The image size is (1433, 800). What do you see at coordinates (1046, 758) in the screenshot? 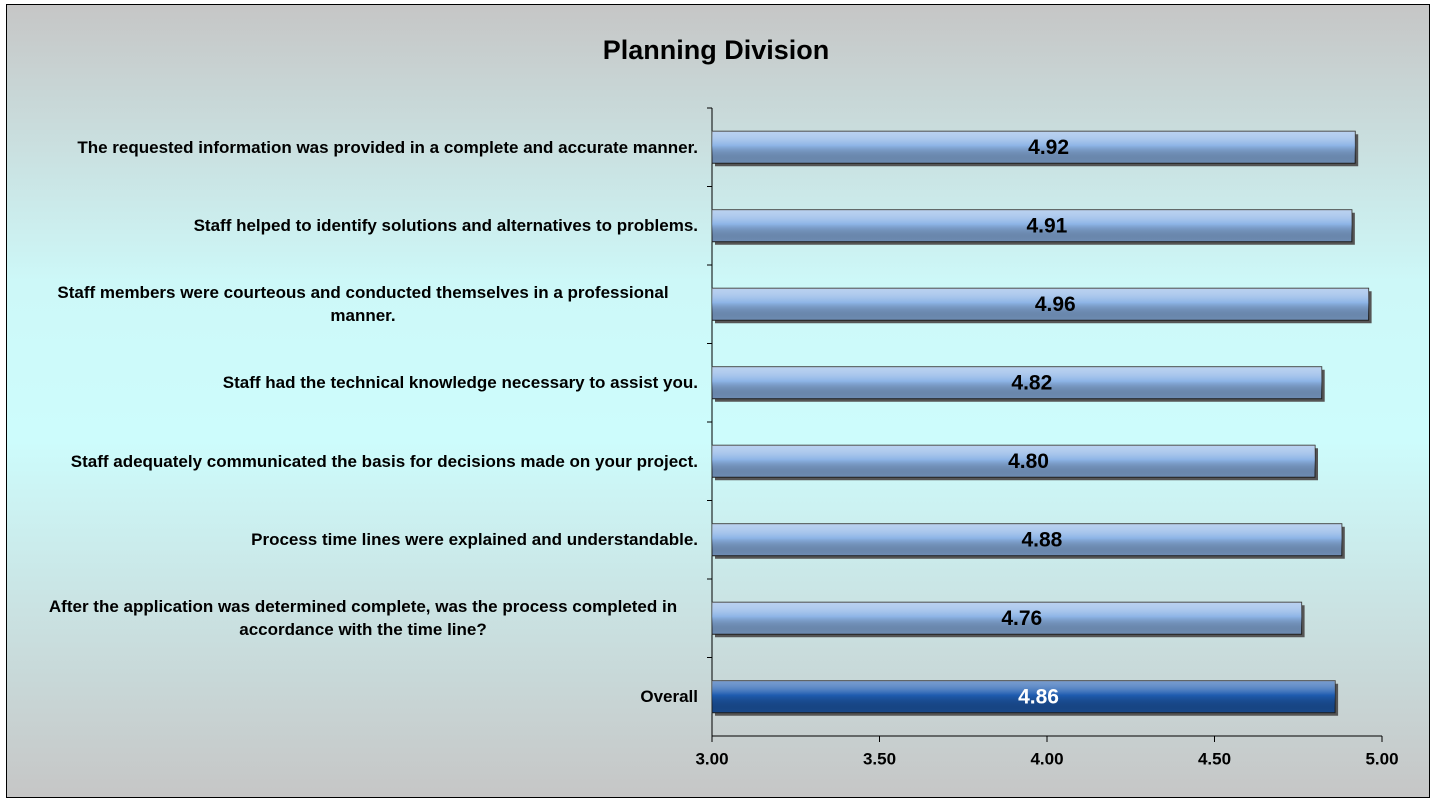
I see `x-tick-label: 4.00` at bounding box center [1046, 758].